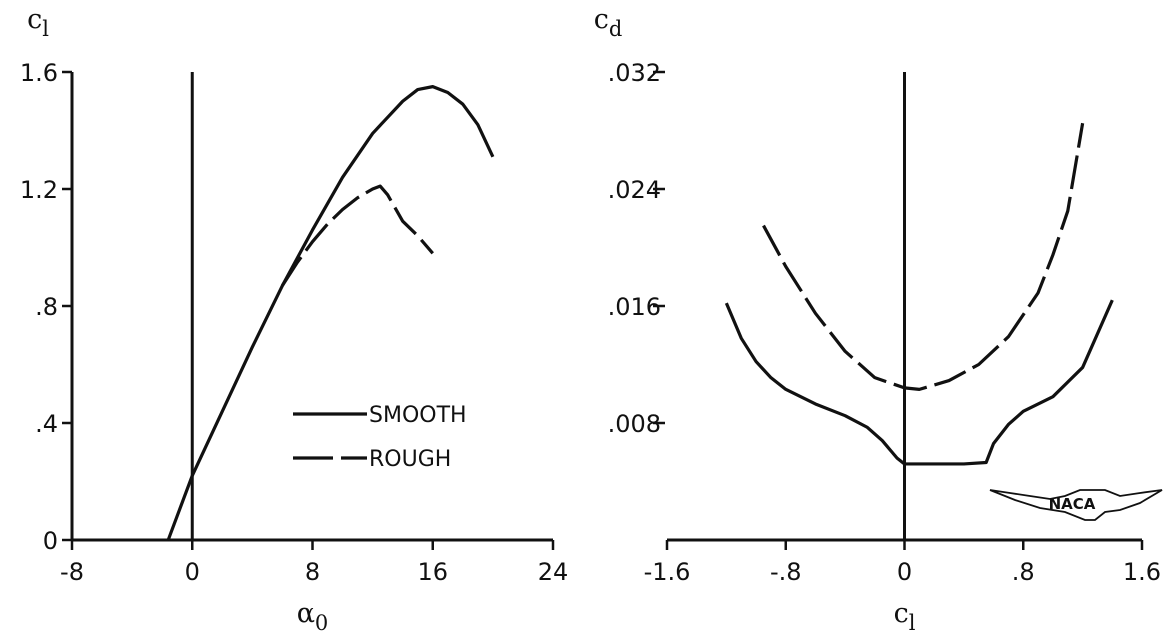  I want to click on series-smooth, so click(919, 382).